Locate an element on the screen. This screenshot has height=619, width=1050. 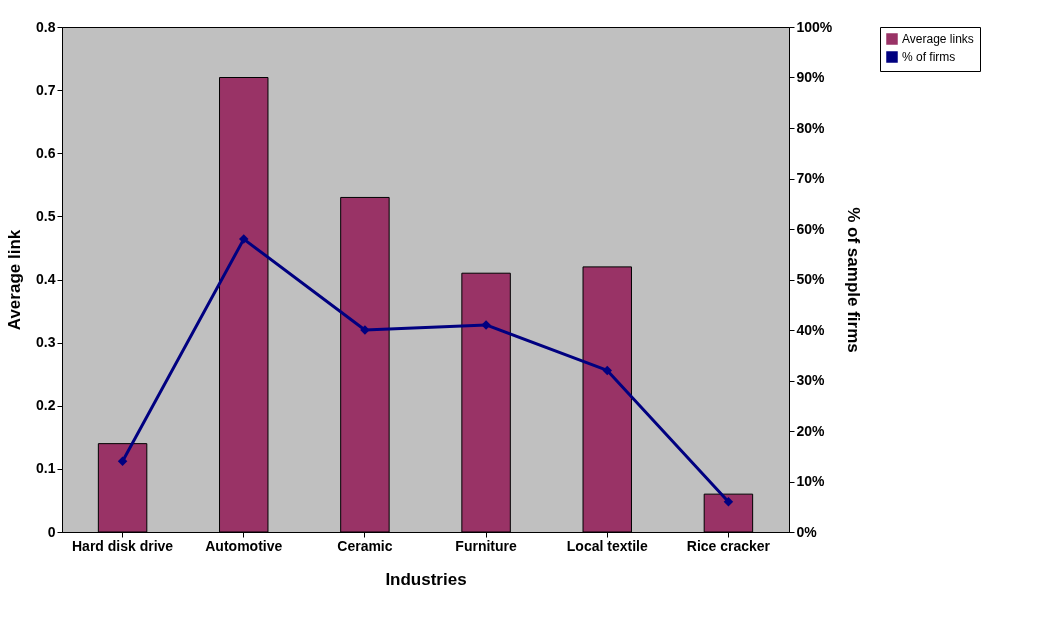
y-tick-label: 0.5 is located at coordinates (46, 215).